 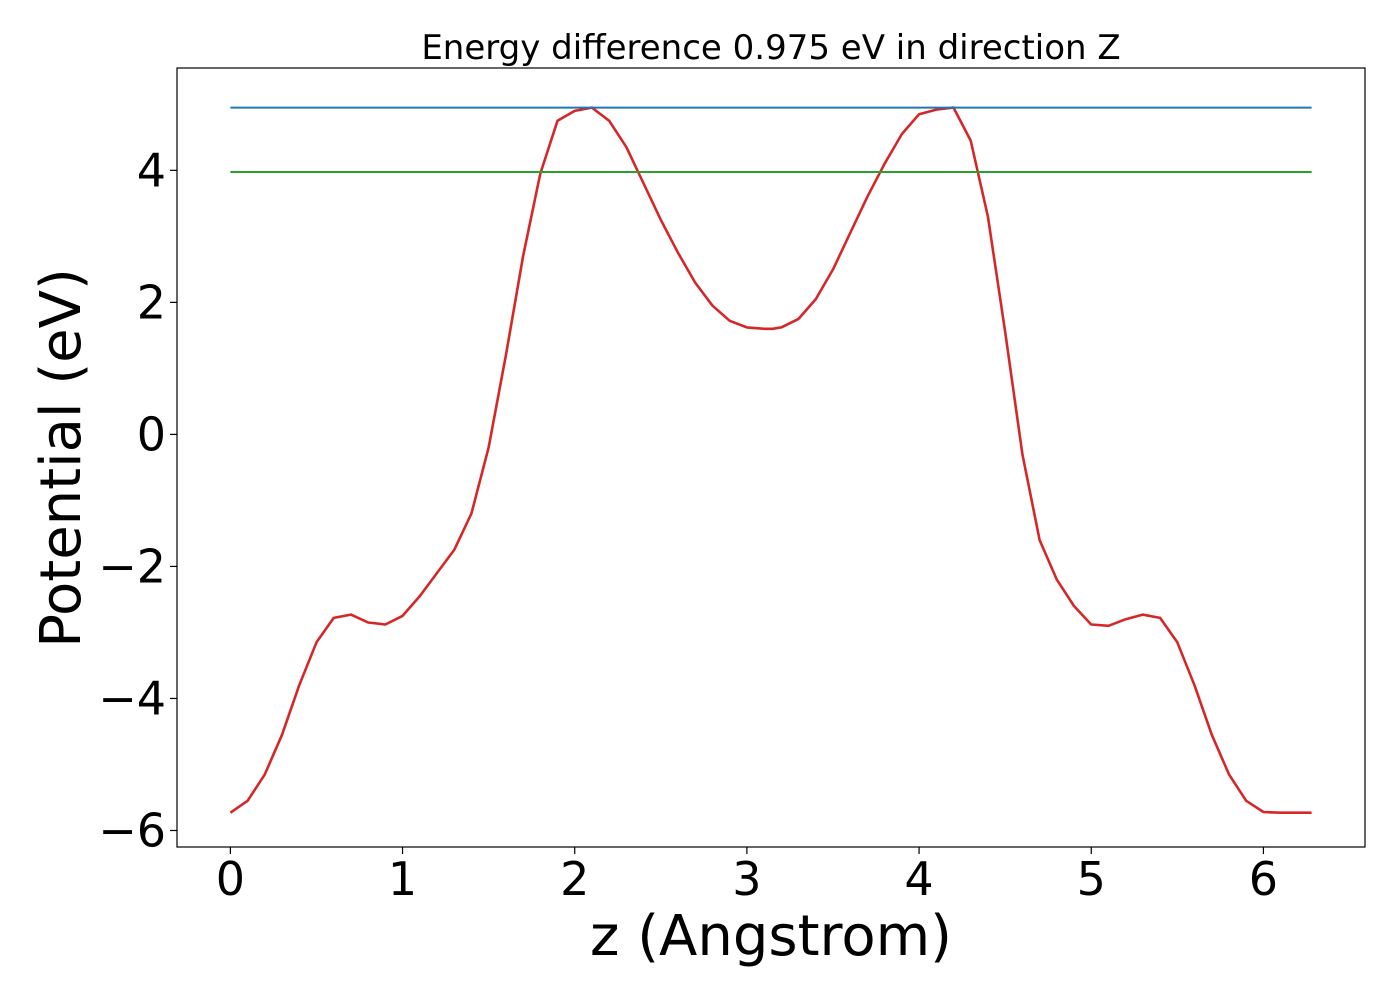 I want to click on x-tick-label: 5, so click(x=1091, y=879).